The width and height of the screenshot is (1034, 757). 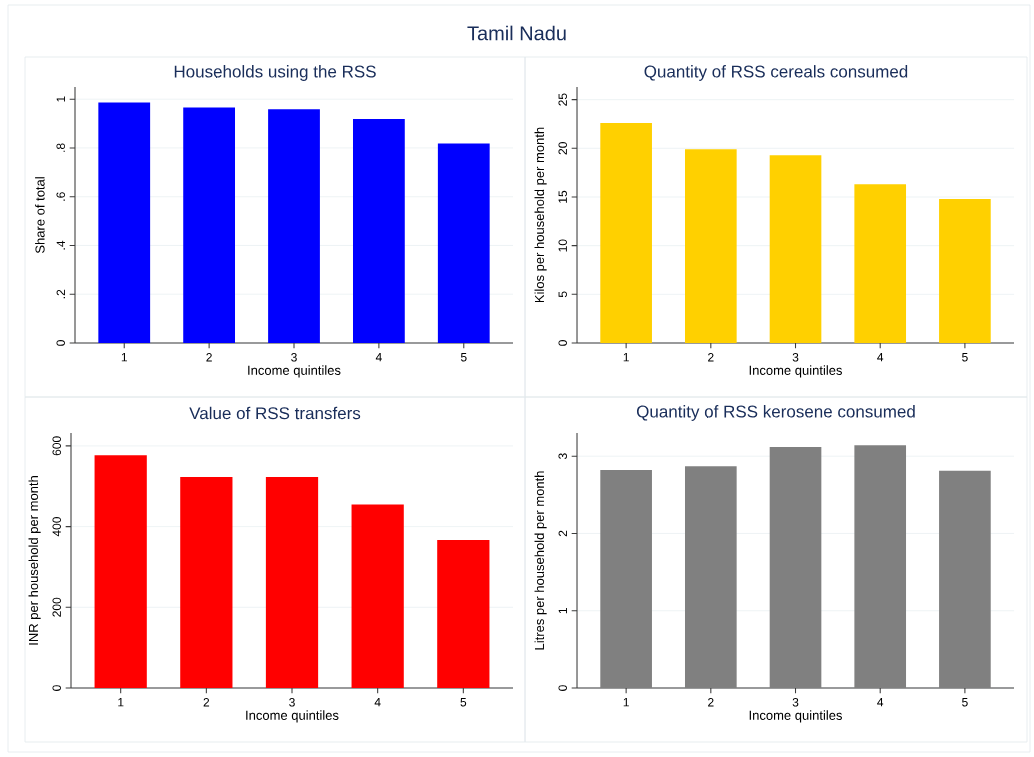 I want to click on y-tick-label: .8, so click(x=60, y=147).